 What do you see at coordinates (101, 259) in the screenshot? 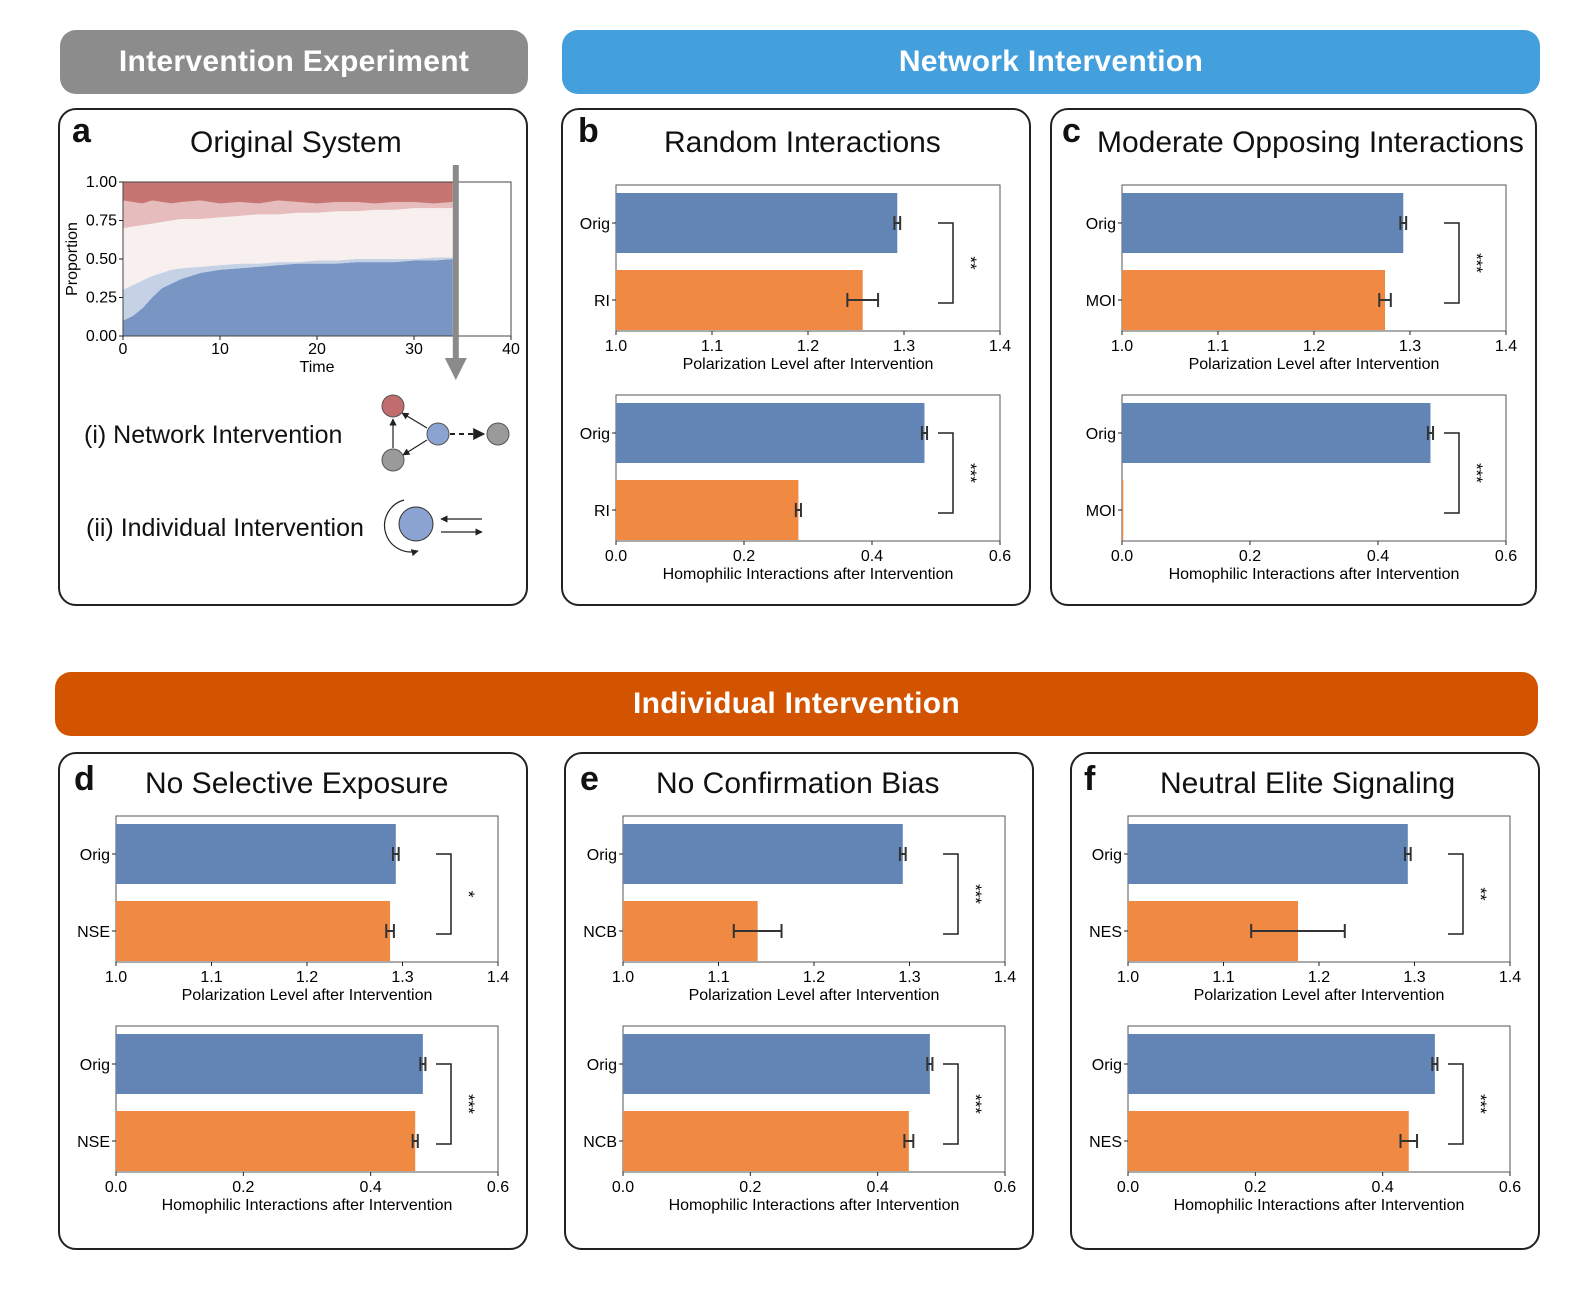
I see `y-tick-label: 0.50` at bounding box center [101, 259].